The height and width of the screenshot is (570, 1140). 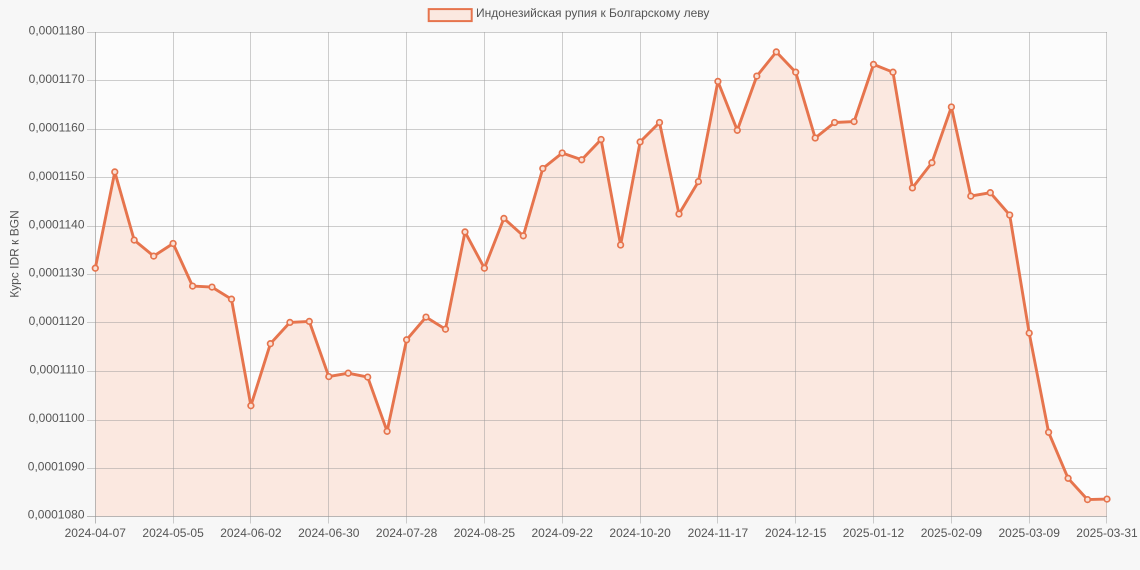 I want to click on svg-text: 0,0001120, so click(x=57, y=321).